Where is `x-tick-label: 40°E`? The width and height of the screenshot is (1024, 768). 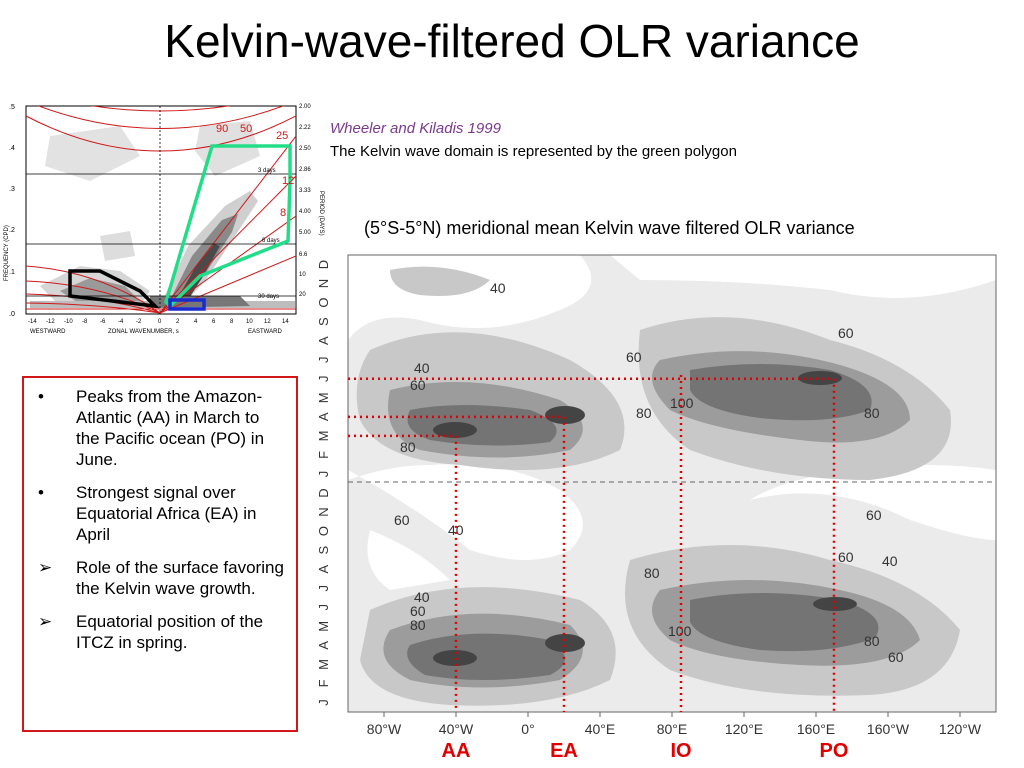 x-tick-label: 40°E is located at coordinates (600, 729).